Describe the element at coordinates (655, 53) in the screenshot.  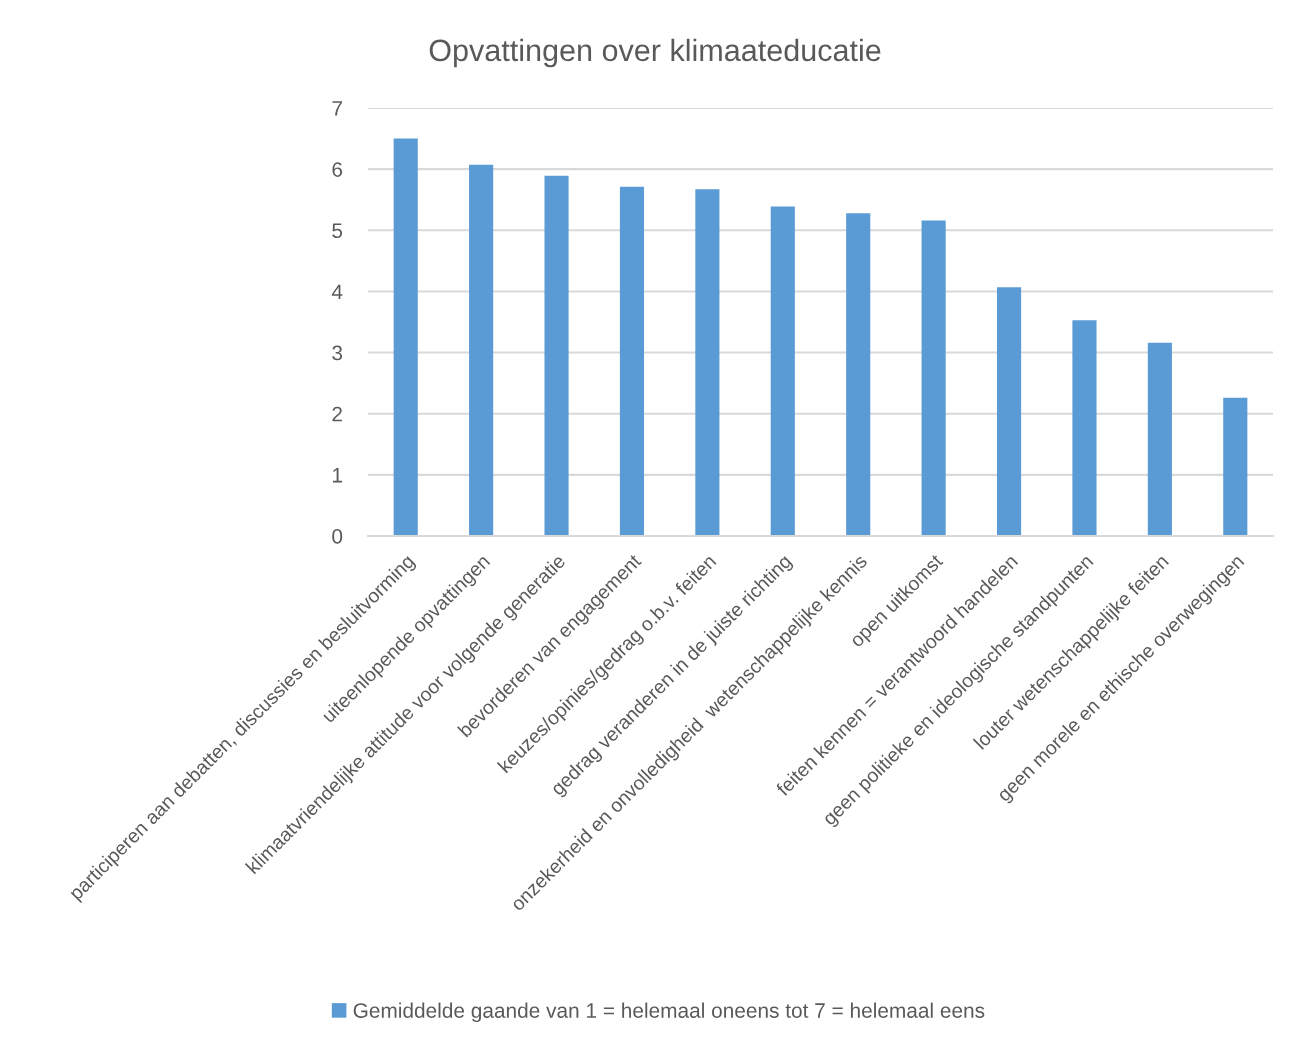
I see `chart-title: Opvattingen over klimaateducatie` at that location.